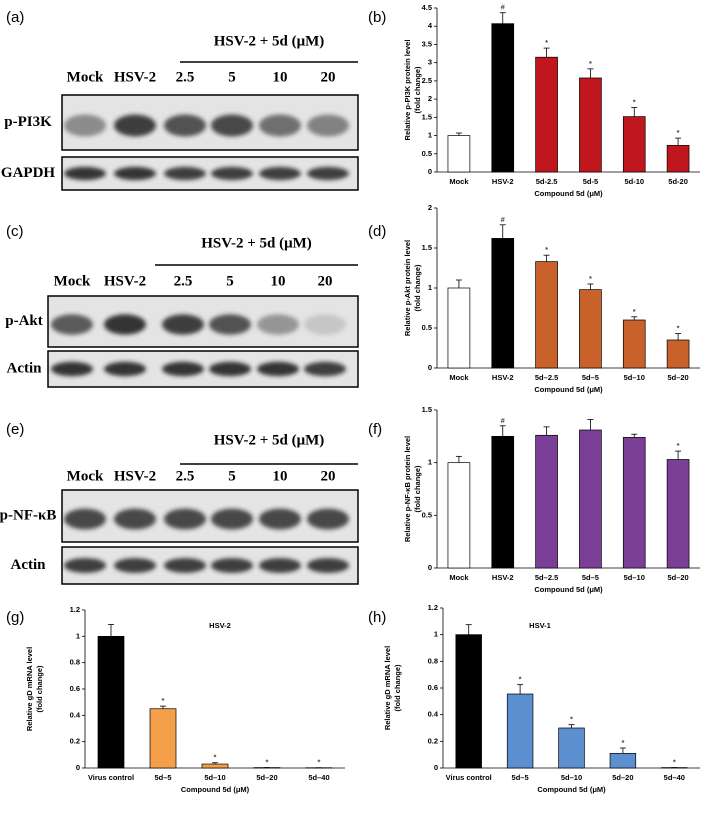 This screenshot has height=828, width=709. Describe the element at coordinates (278, 281) in the screenshot. I see `lane-label: 10` at that location.